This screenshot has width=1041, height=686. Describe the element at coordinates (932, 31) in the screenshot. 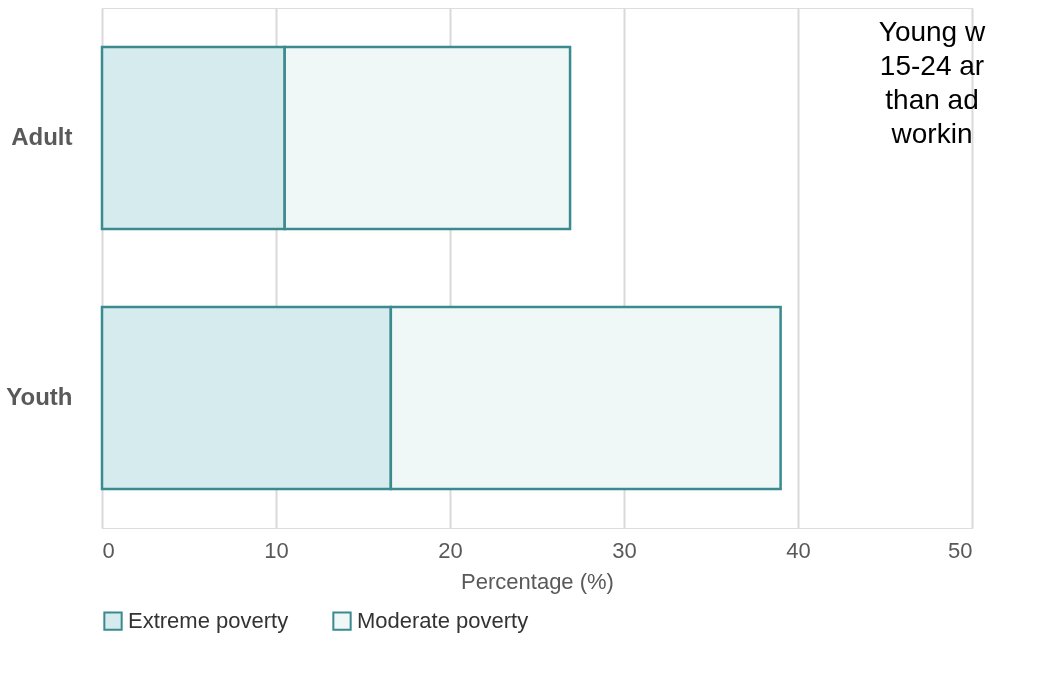

I see `annotation: Young w` at that location.